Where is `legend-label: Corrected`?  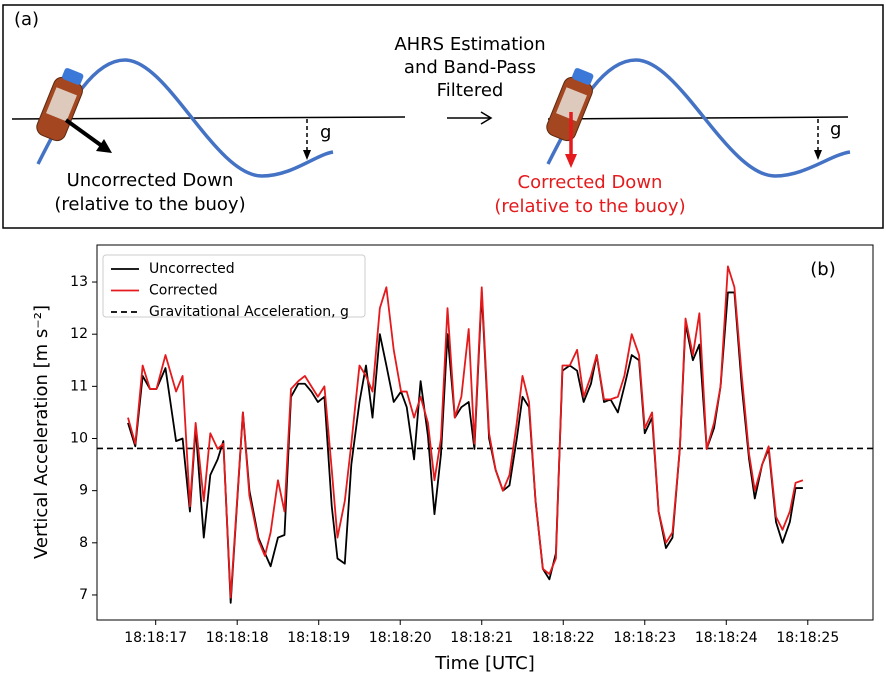 legend-label: Corrected is located at coordinates (183, 291).